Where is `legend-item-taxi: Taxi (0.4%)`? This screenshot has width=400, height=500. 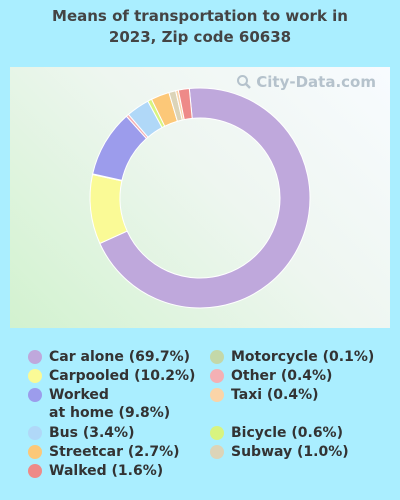
legend-item-taxi: Taxi (0.4%) is located at coordinates (264, 395).